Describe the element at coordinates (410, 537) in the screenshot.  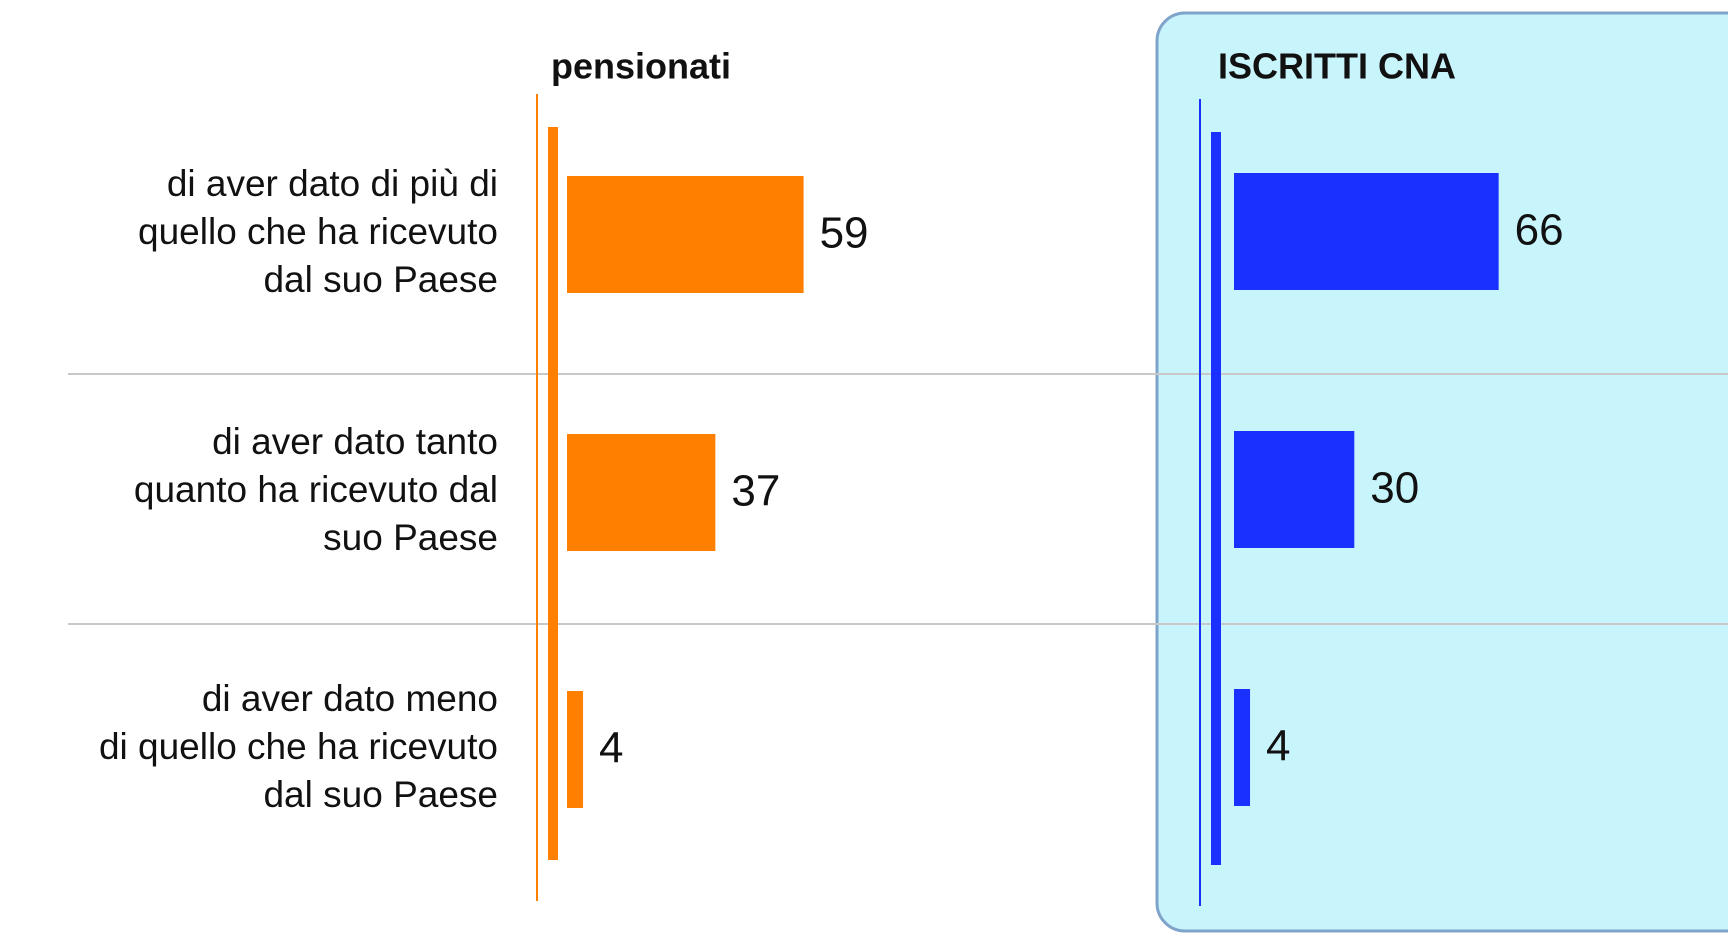
I see `category-label: suo Paese` at that location.